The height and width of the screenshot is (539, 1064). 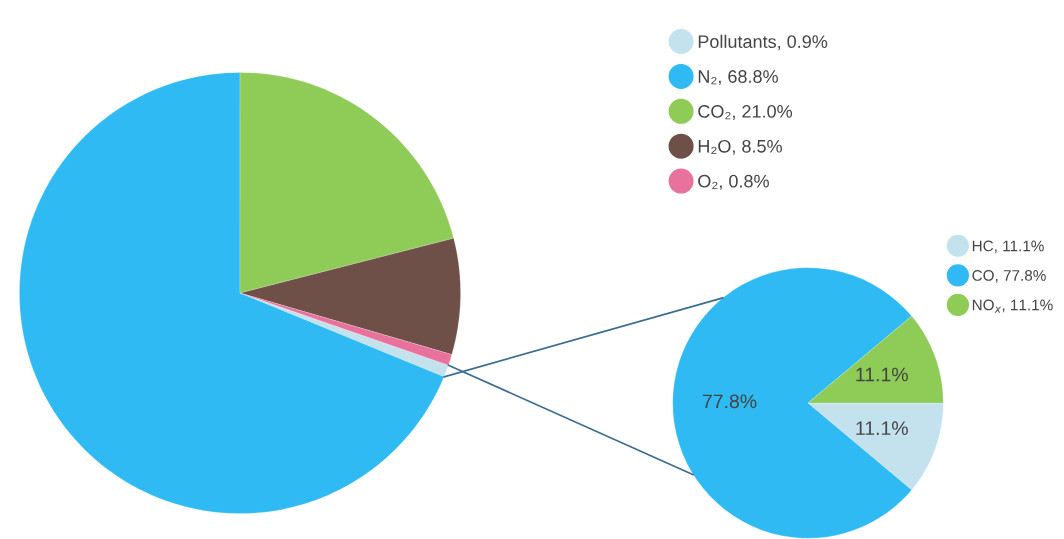 I want to click on legend-label: Pollutants, 0.9%, so click(x=763, y=42).